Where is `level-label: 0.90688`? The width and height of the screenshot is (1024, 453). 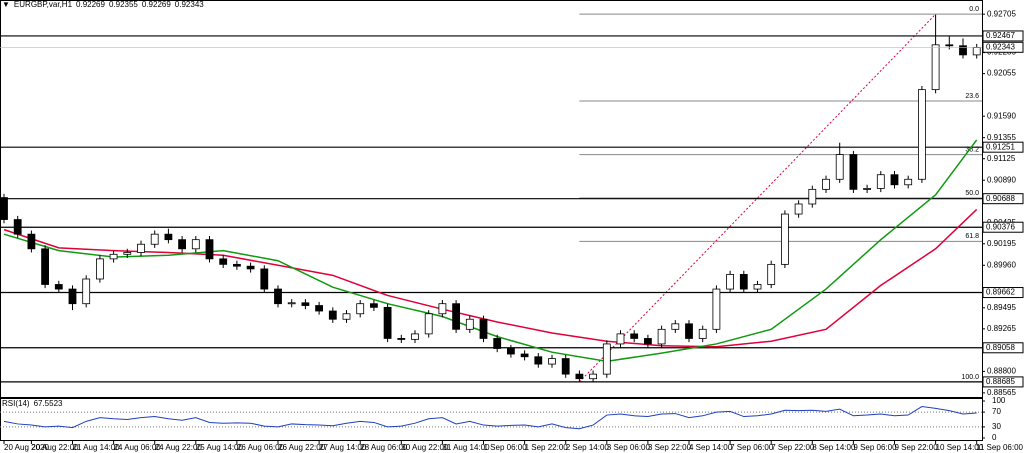
level-label: 0.90688 is located at coordinates (1000, 198).